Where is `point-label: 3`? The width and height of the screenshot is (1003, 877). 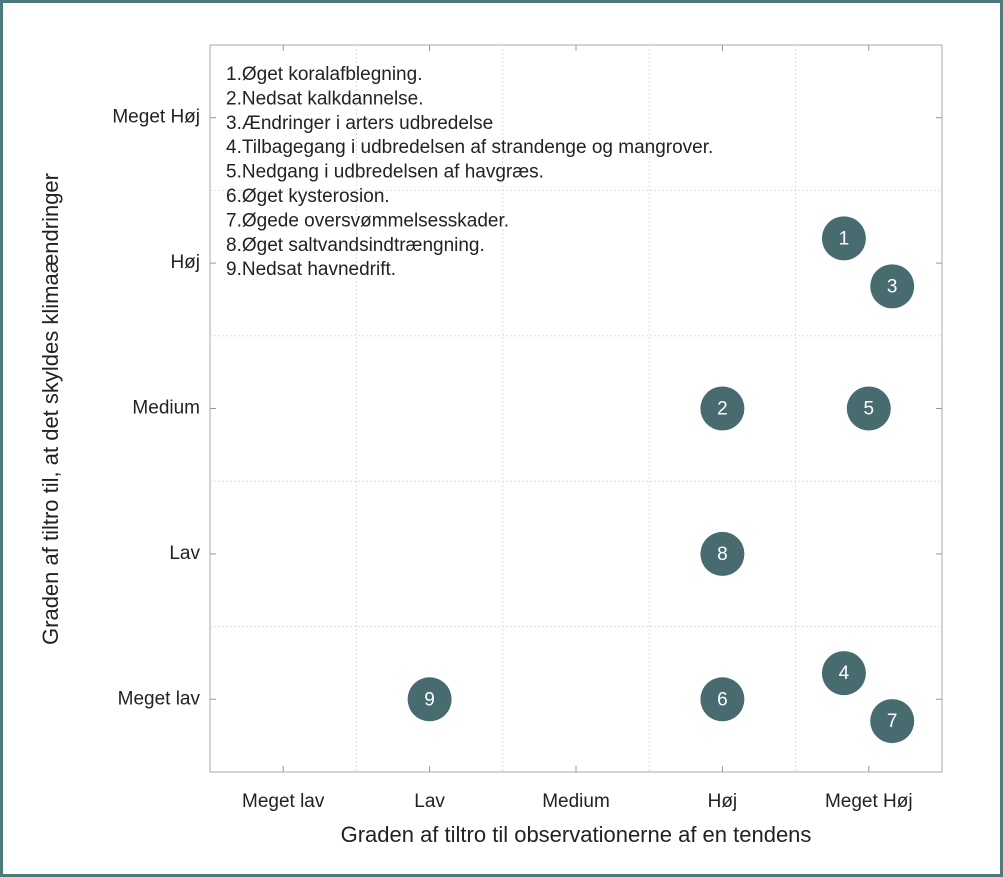 point-label: 3 is located at coordinates (892, 286).